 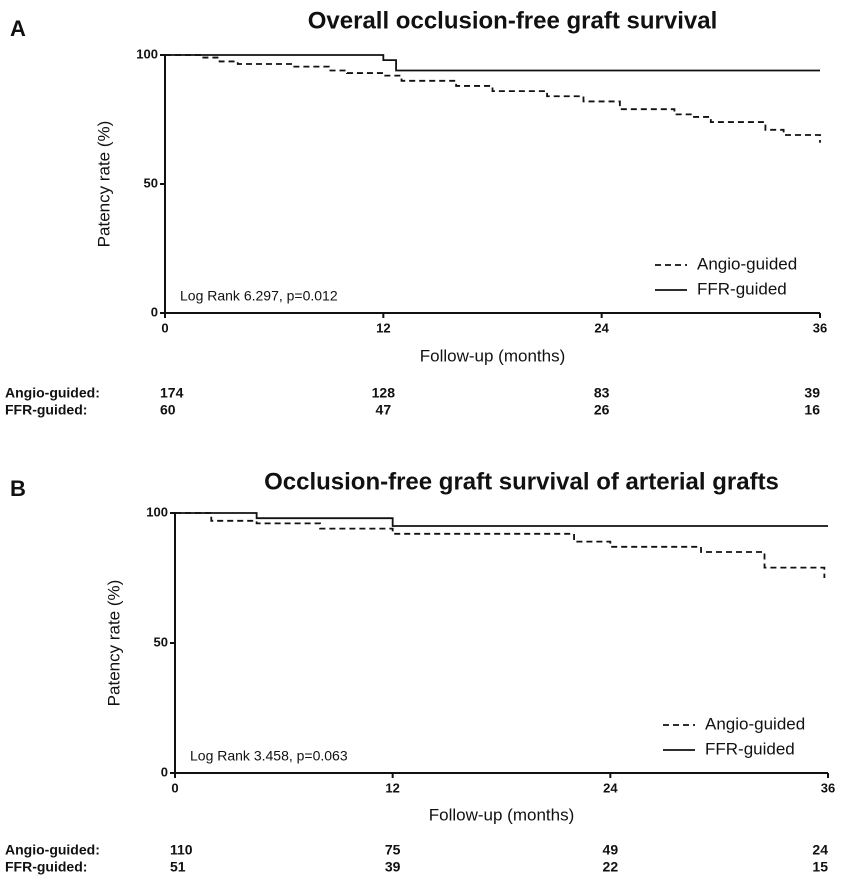 What do you see at coordinates (178, 867) in the screenshot?
I see `risk-count: 51` at bounding box center [178, 867].